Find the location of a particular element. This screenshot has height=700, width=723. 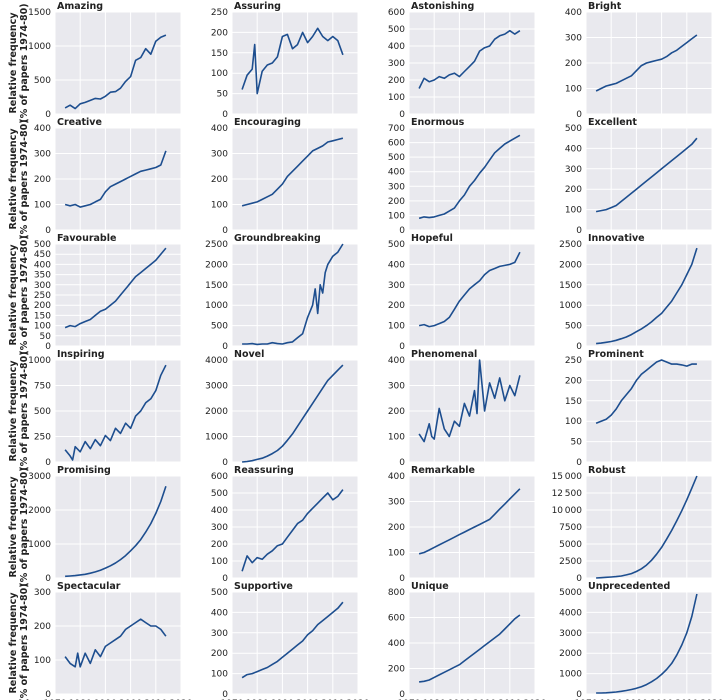

panel-enormous: 0 100 200 300 400 500 600 700 Enormous is located at coordinates (462, 176).